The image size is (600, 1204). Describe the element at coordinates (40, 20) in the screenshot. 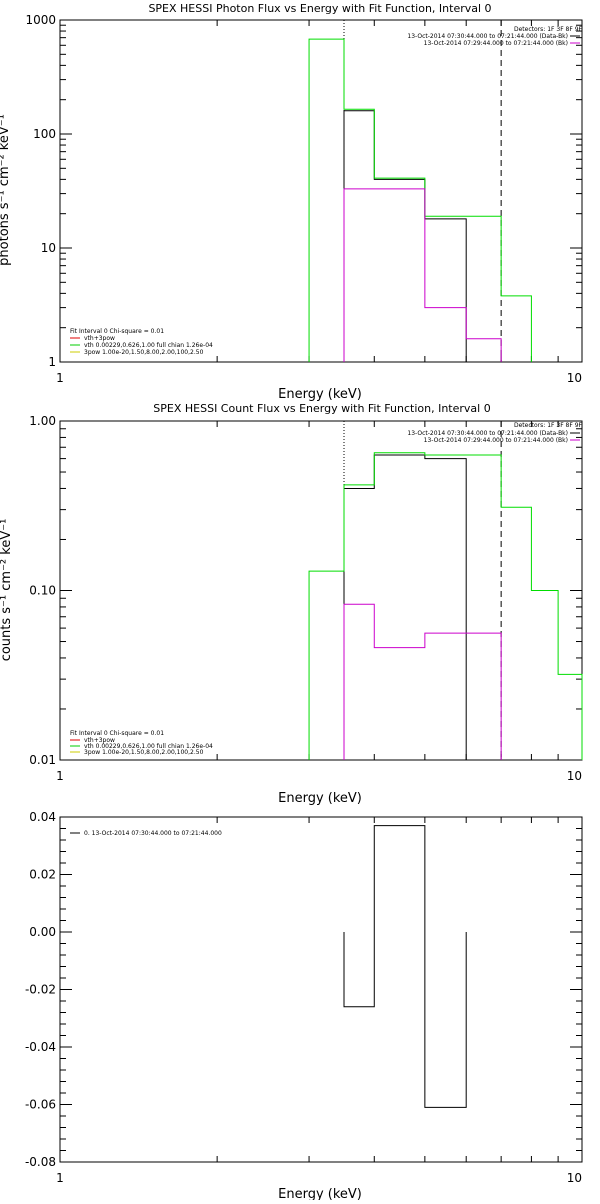

I see `y-tick-label-1000: 1000` at that location.